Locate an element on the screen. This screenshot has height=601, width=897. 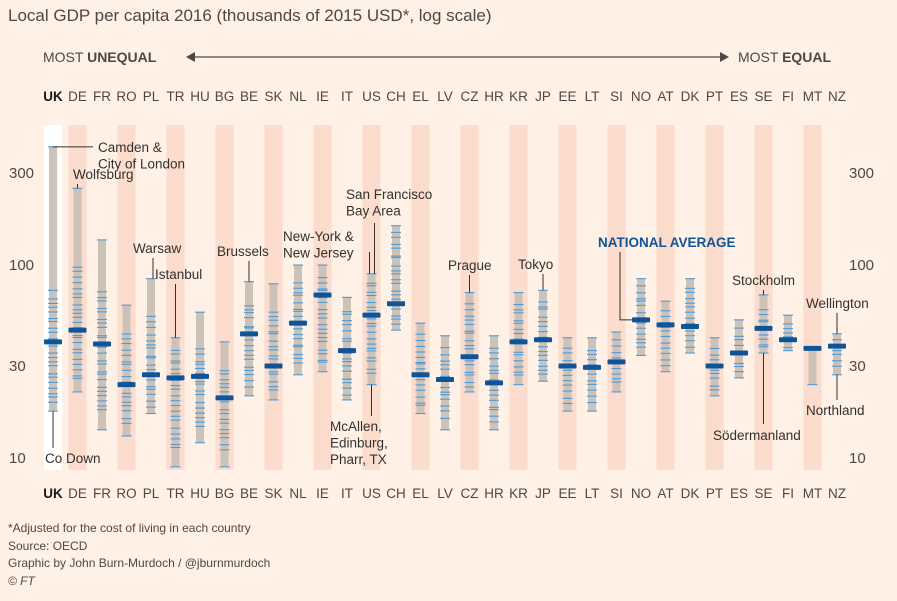
y-tick-label-right: 10 is located at coordinates (857, 458).